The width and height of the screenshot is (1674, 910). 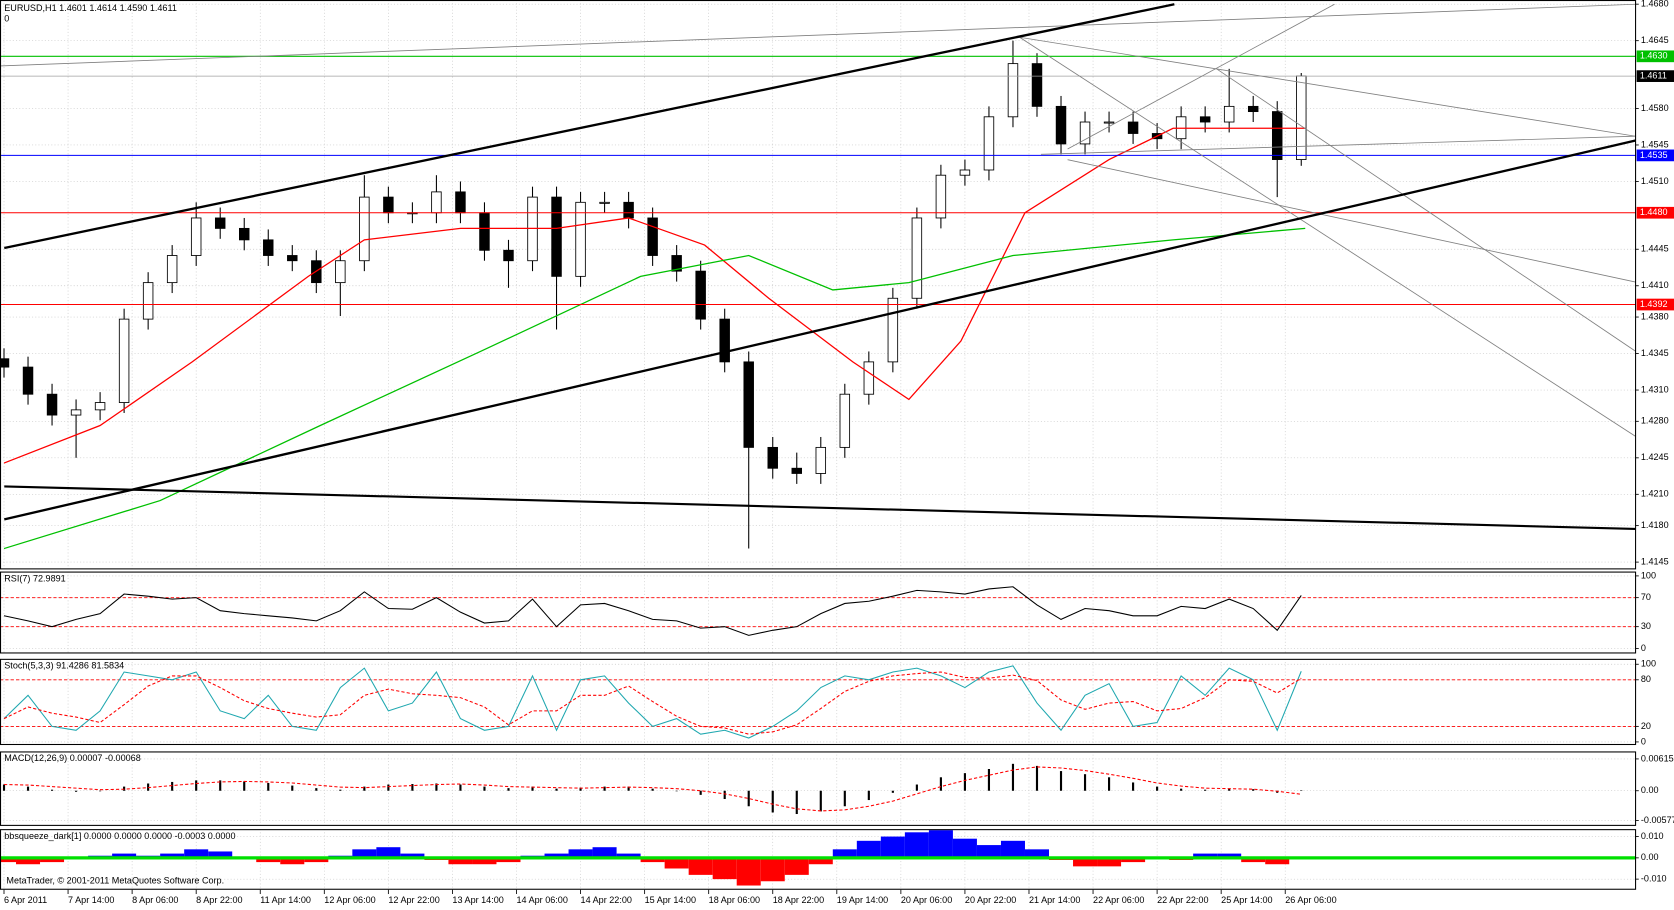 I want to click on x-tick-label: 22 Apr 22:00, so click(x=1182, y=900).